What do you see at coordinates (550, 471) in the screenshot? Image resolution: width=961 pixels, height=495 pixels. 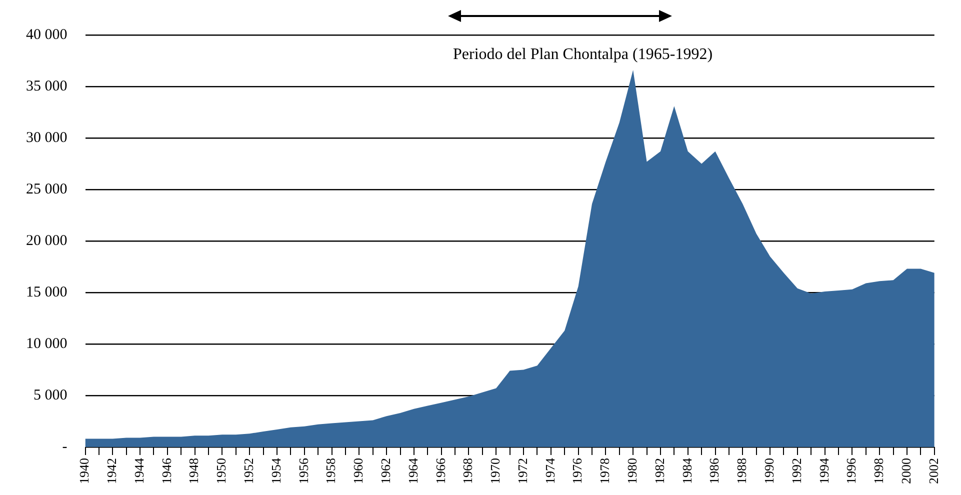 I see `x-tick-label: 1974` at bounding box center [550, 471].